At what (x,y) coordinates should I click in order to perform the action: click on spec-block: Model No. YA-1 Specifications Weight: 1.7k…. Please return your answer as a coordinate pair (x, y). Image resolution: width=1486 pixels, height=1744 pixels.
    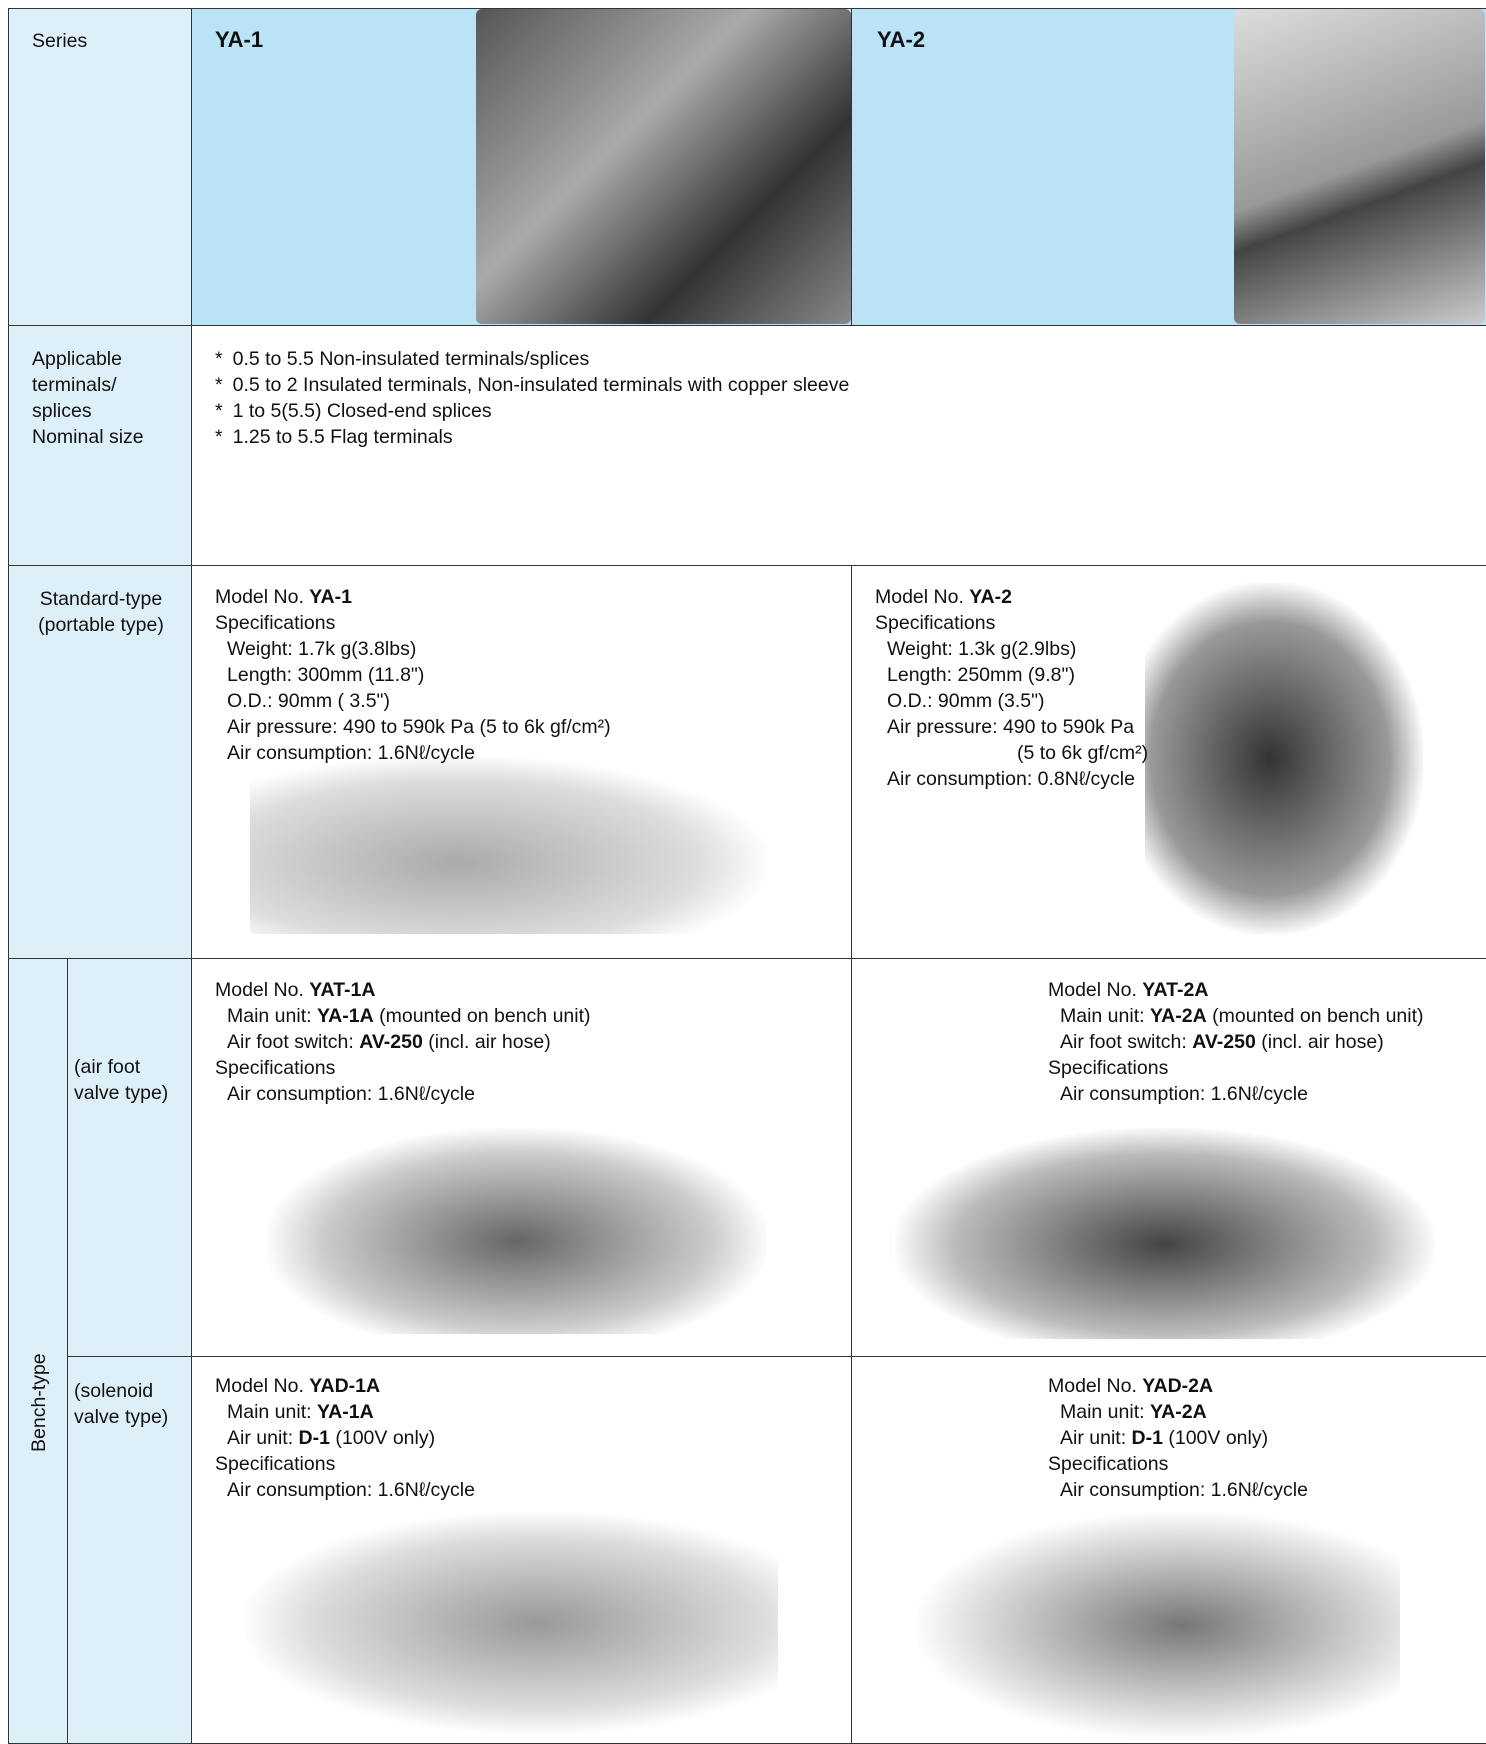
    Looking at the image, I should click on (413, 675).